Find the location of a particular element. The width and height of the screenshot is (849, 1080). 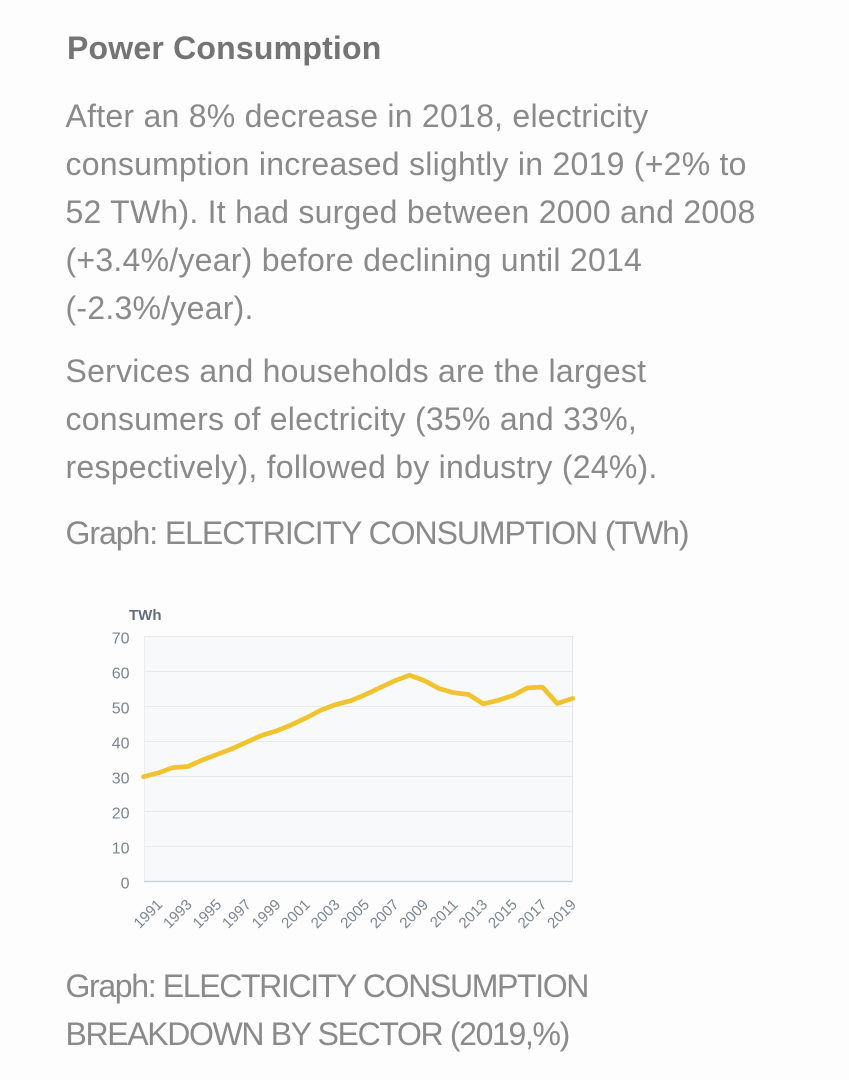

svg-text: 2007 is located at coordinates (385, 914).